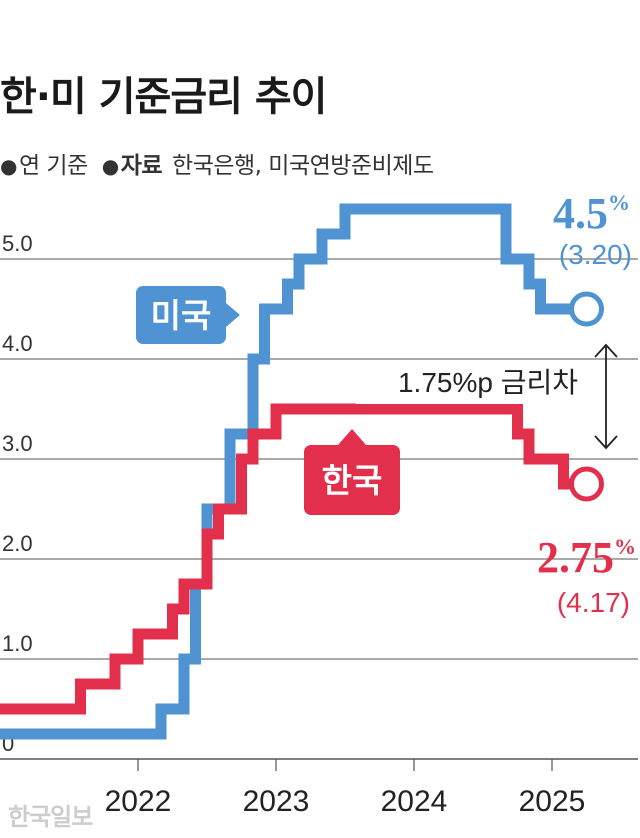  I want to click on source-text: 한국은행, 미국연방준비제도, so click(303, 166).